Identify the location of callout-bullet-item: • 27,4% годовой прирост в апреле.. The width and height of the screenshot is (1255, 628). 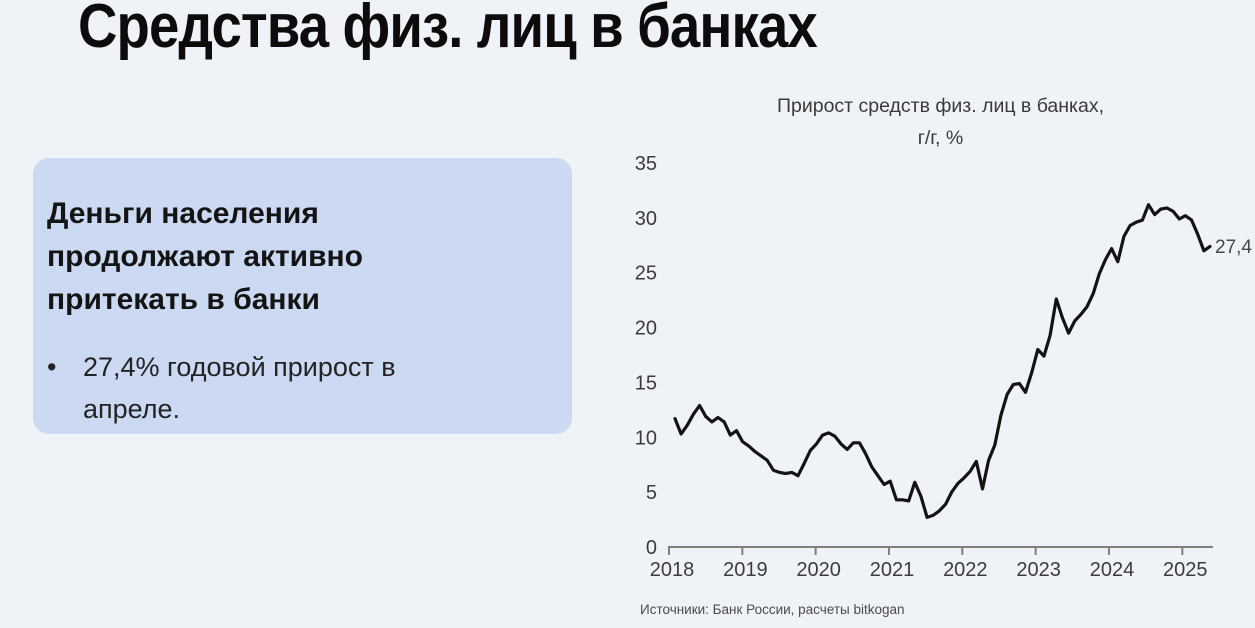
(294, 388).